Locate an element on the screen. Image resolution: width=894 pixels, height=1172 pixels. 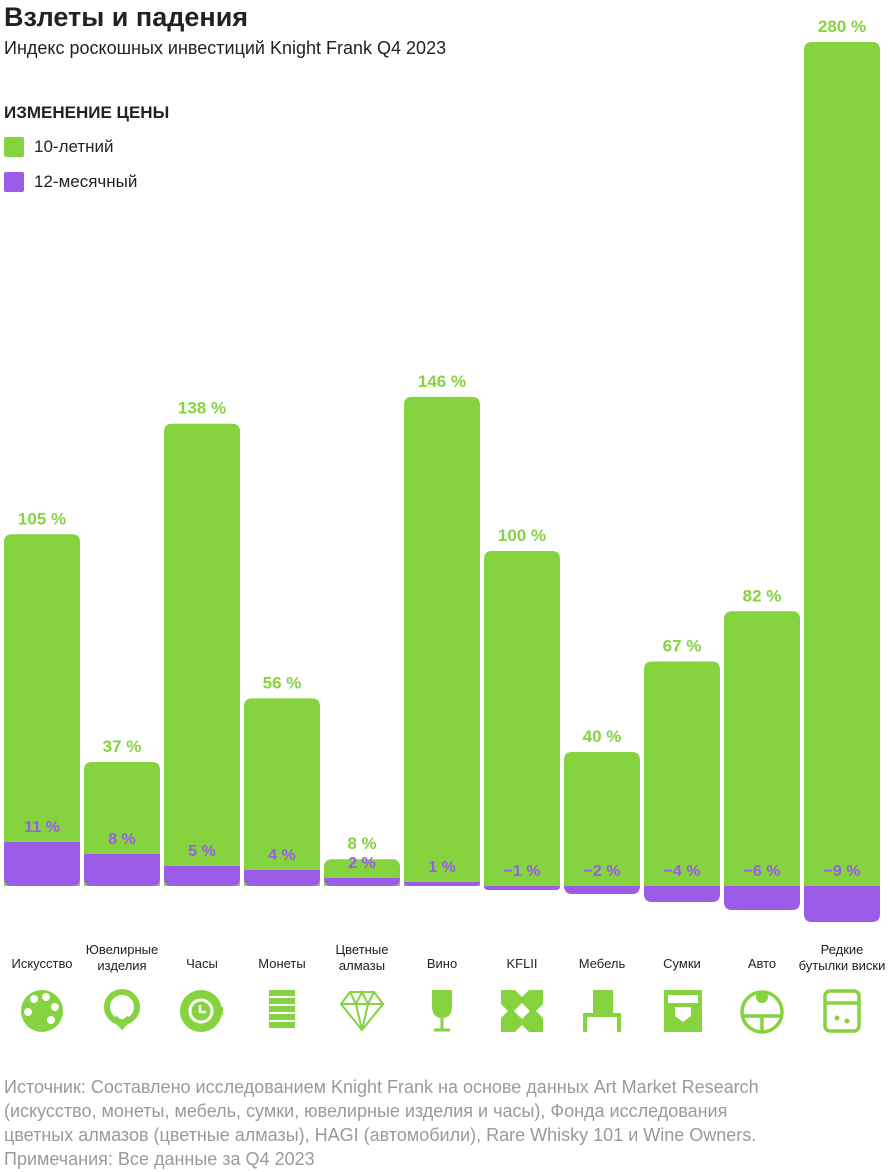
value-label-10y: 67 % is located at coordinates (682, 646).